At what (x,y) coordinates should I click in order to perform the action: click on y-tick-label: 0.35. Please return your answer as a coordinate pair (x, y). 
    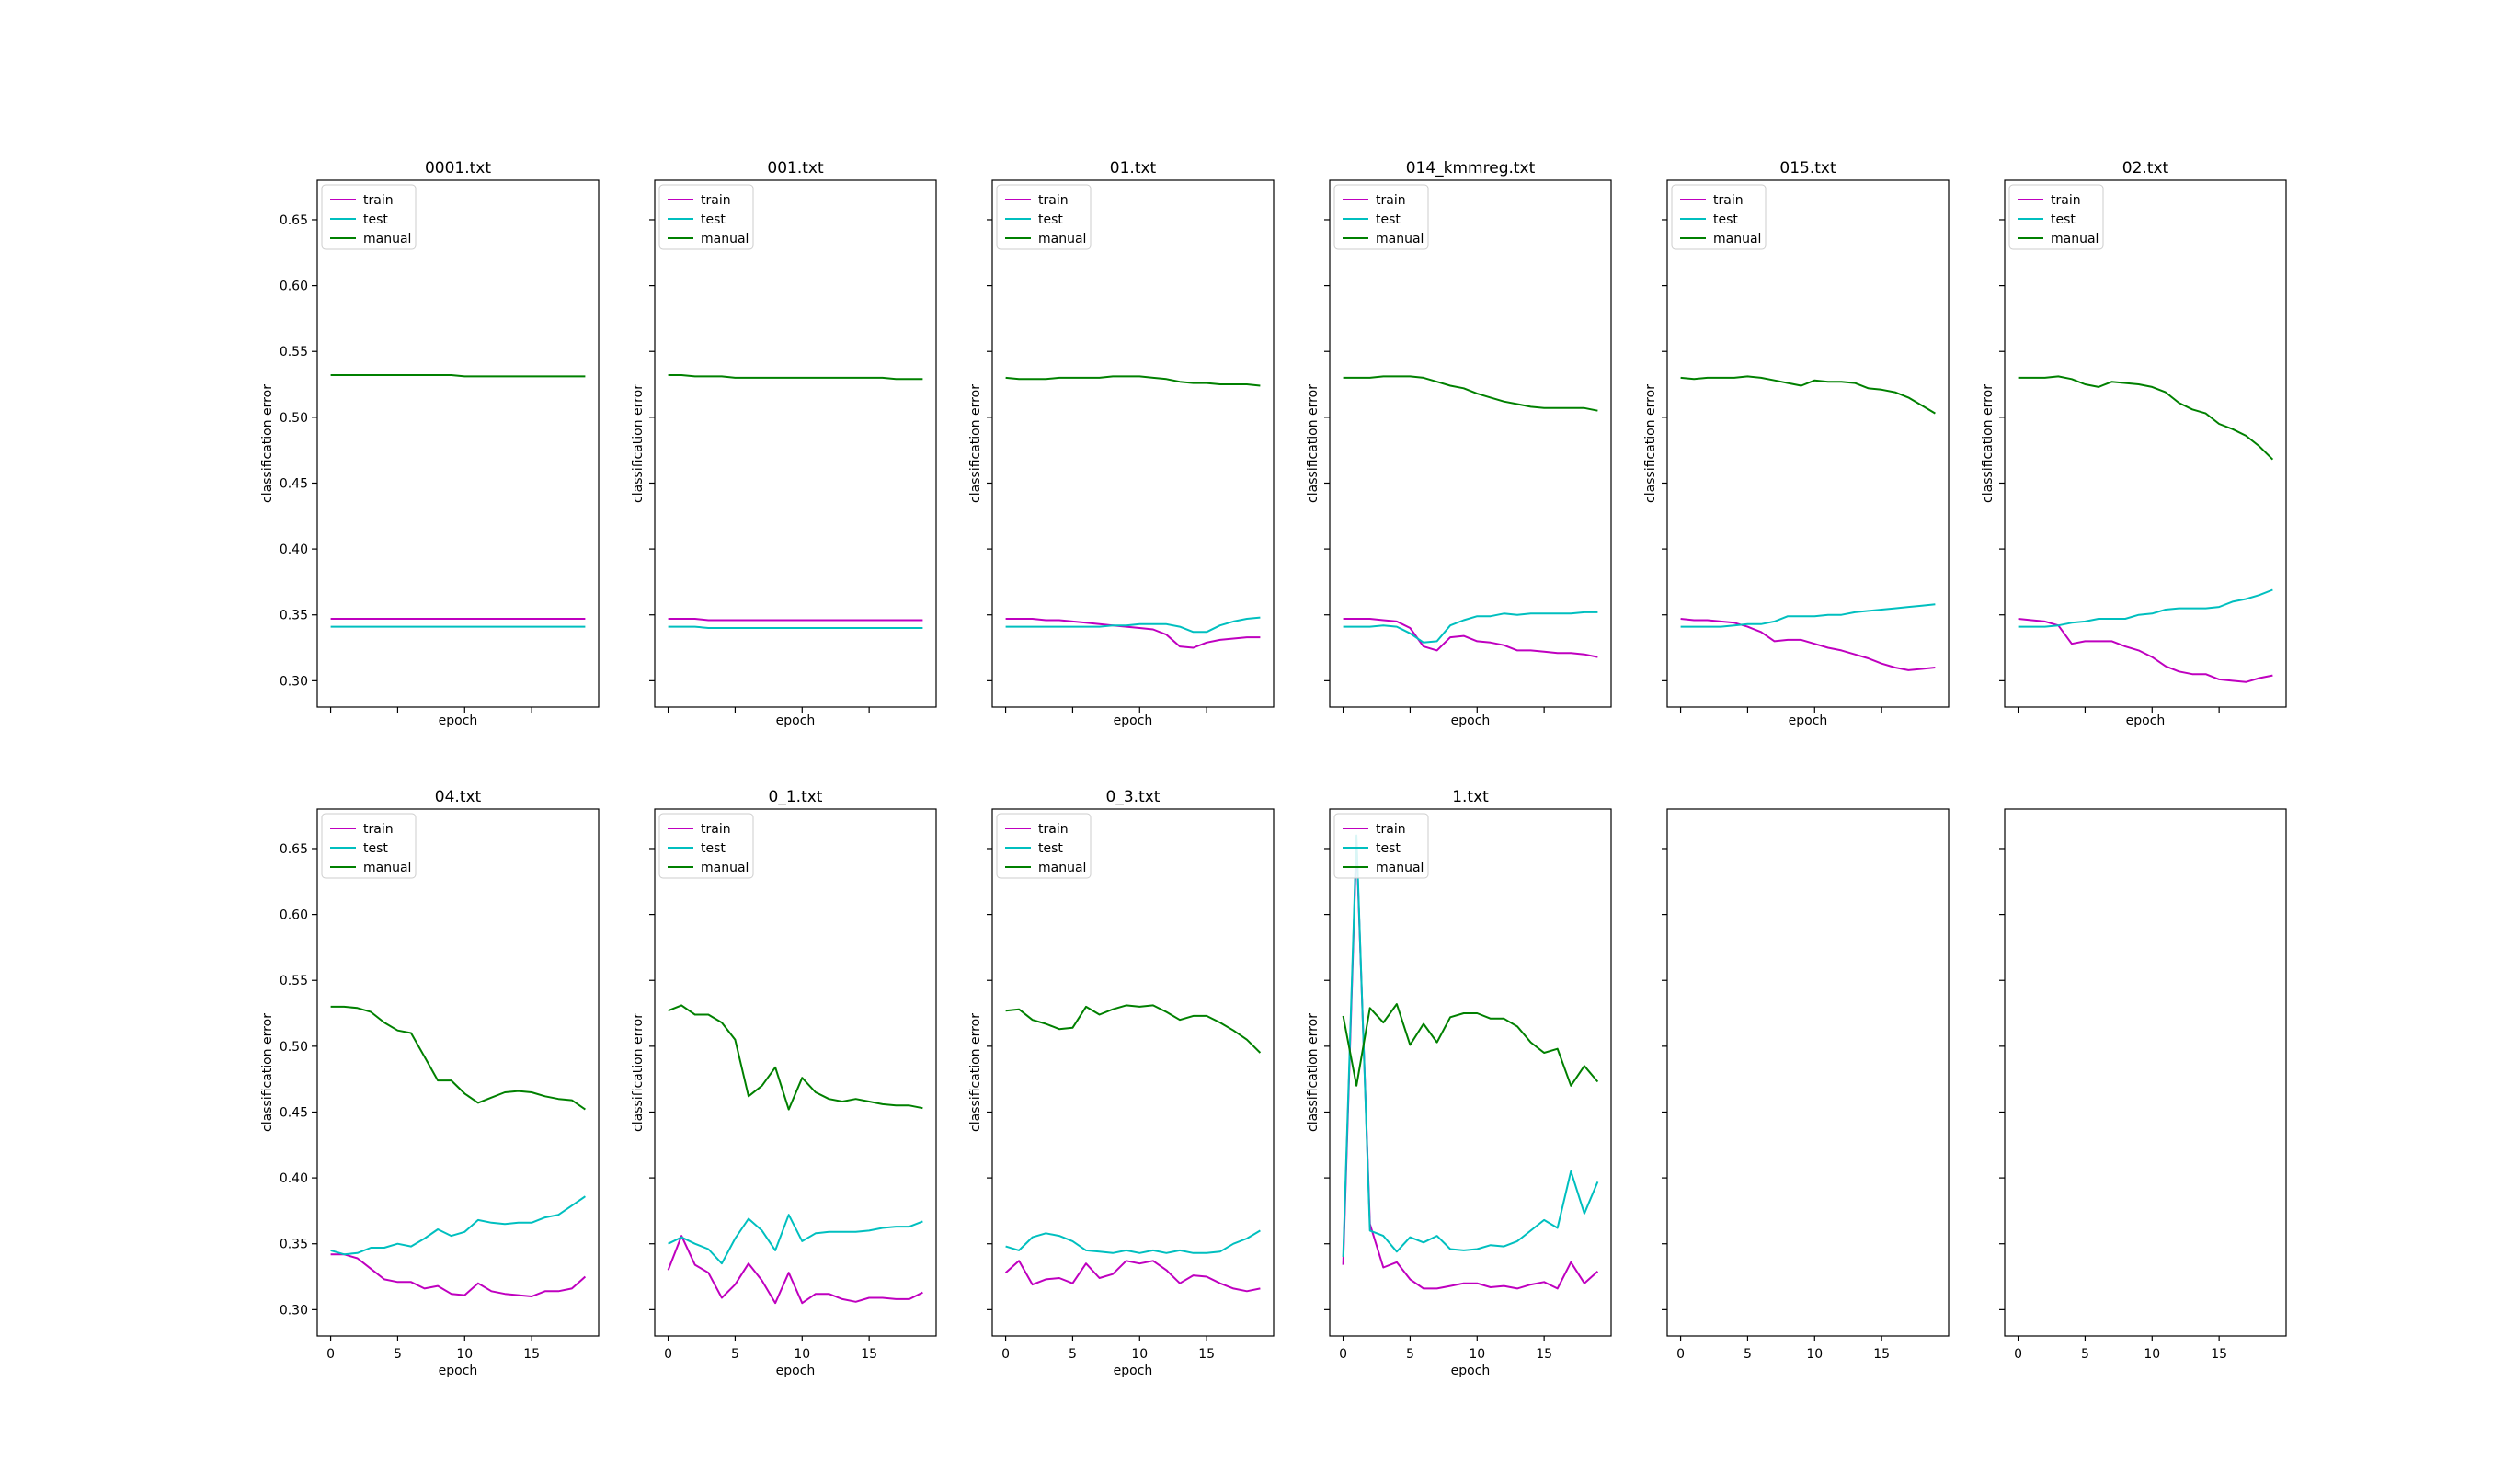
    Looking at the image, I should click on (294, 1245).